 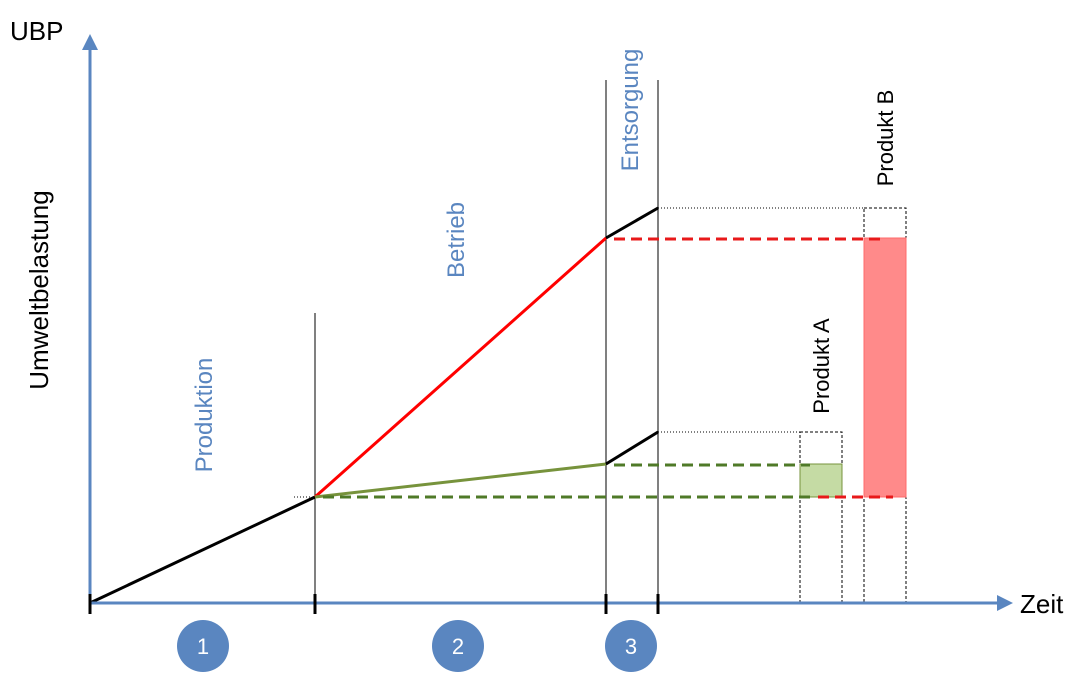 I want to click on line-production, so click(x=202, y=550).